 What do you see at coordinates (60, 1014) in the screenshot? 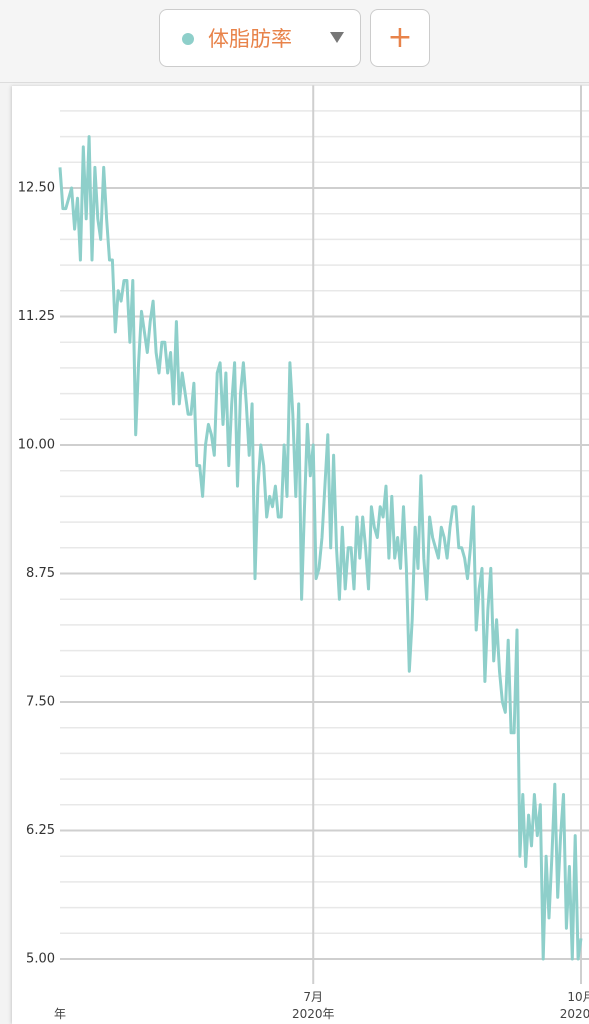
I see `x-tick-label: 年` at bounding box center [60, 1014].